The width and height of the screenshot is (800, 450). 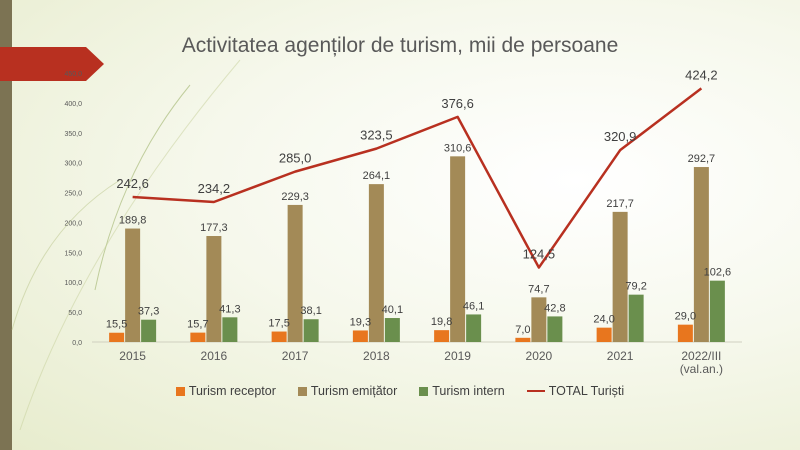 What do you see at coordinates (73, 253) in the screenshot?
I see `y-tick-label: 150,0` at bounding box center [73, 253].